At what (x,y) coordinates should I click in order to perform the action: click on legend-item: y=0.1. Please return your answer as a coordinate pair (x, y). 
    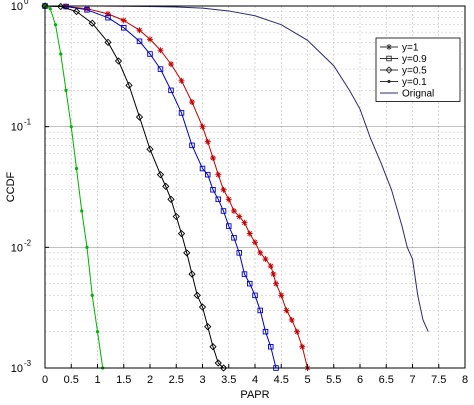
    Looking at the image, I should click on (403, 82).